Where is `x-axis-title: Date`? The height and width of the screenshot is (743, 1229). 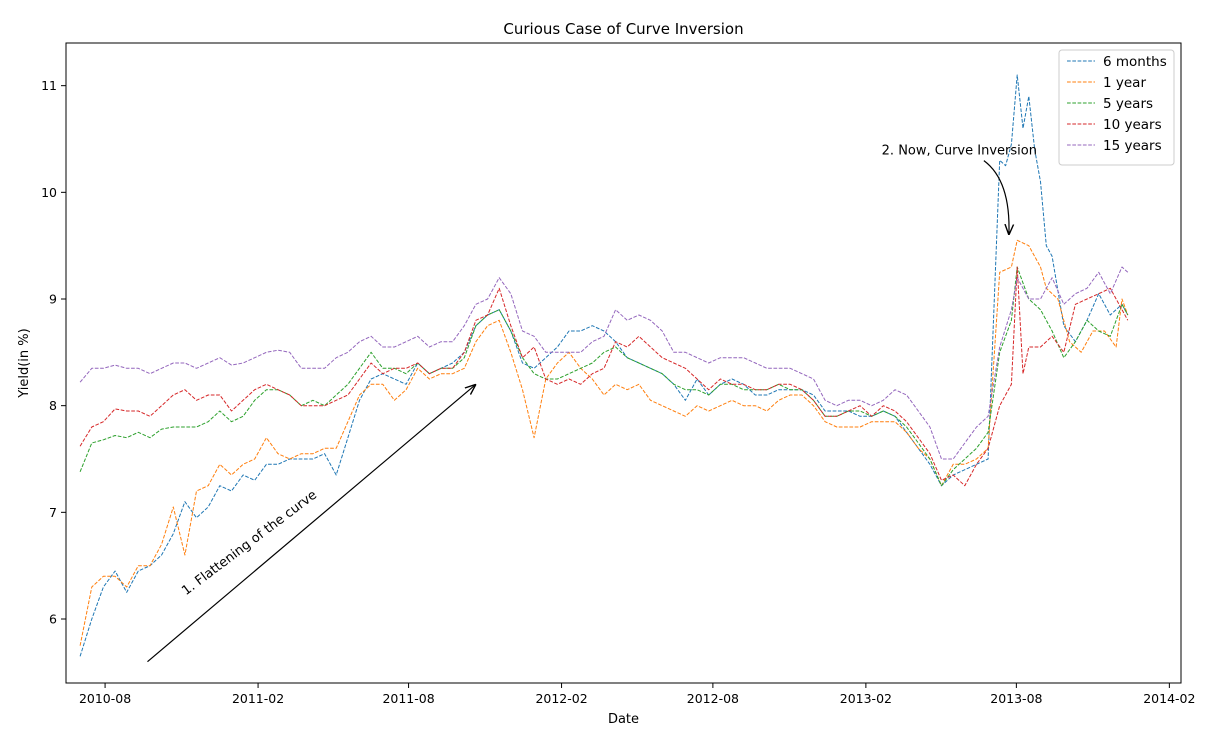
x-axis-title: Date is located at coordinates (623, 719).